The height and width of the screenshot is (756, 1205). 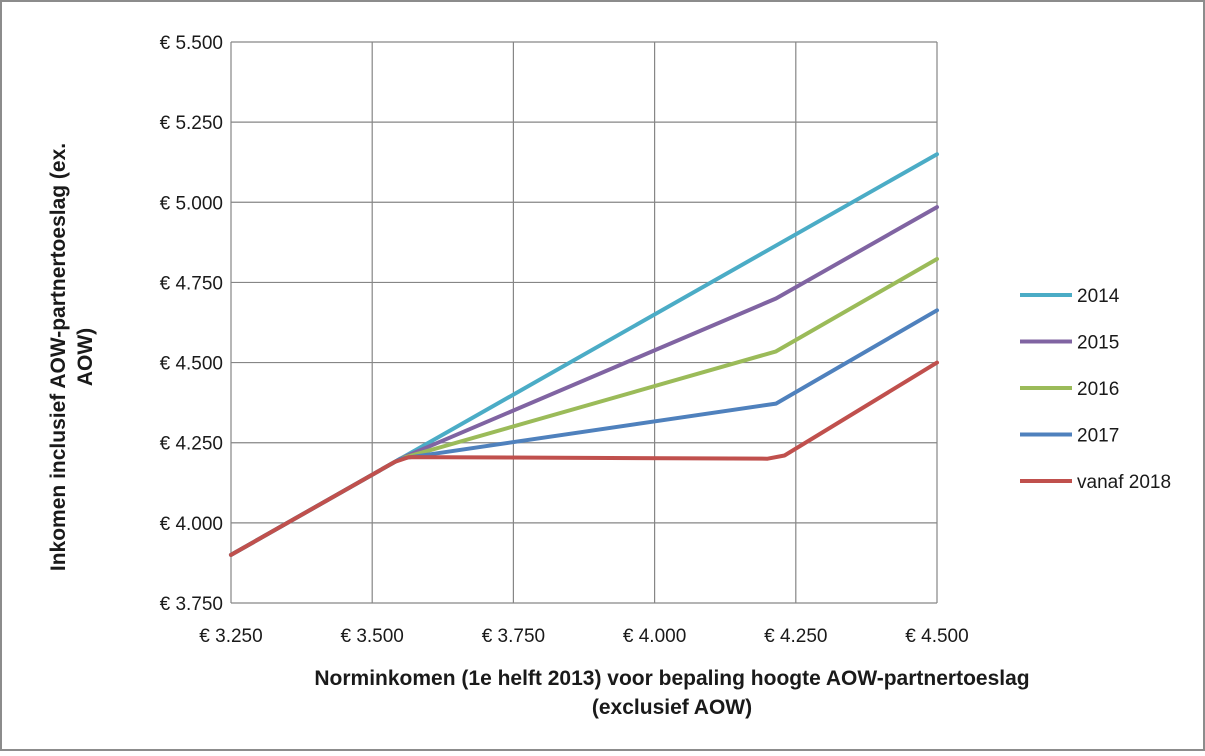 What do you see at coordinates (672, 707) in the screenshot?
I see `x-axis-title-line-2: (exclusief AOW)` at bounding box center [672, 707].